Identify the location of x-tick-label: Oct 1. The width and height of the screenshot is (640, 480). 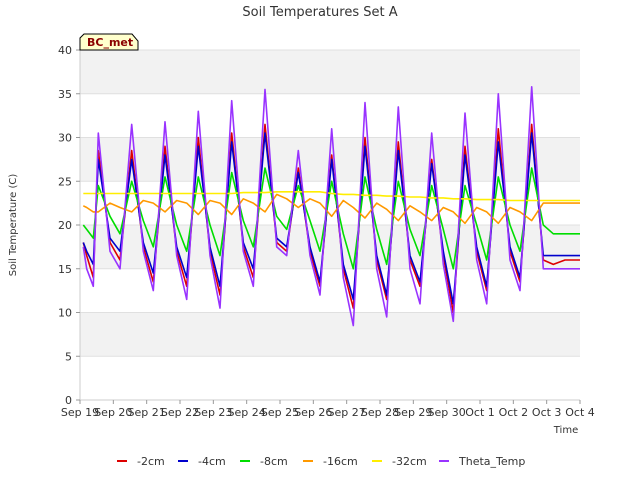
(480, 412).